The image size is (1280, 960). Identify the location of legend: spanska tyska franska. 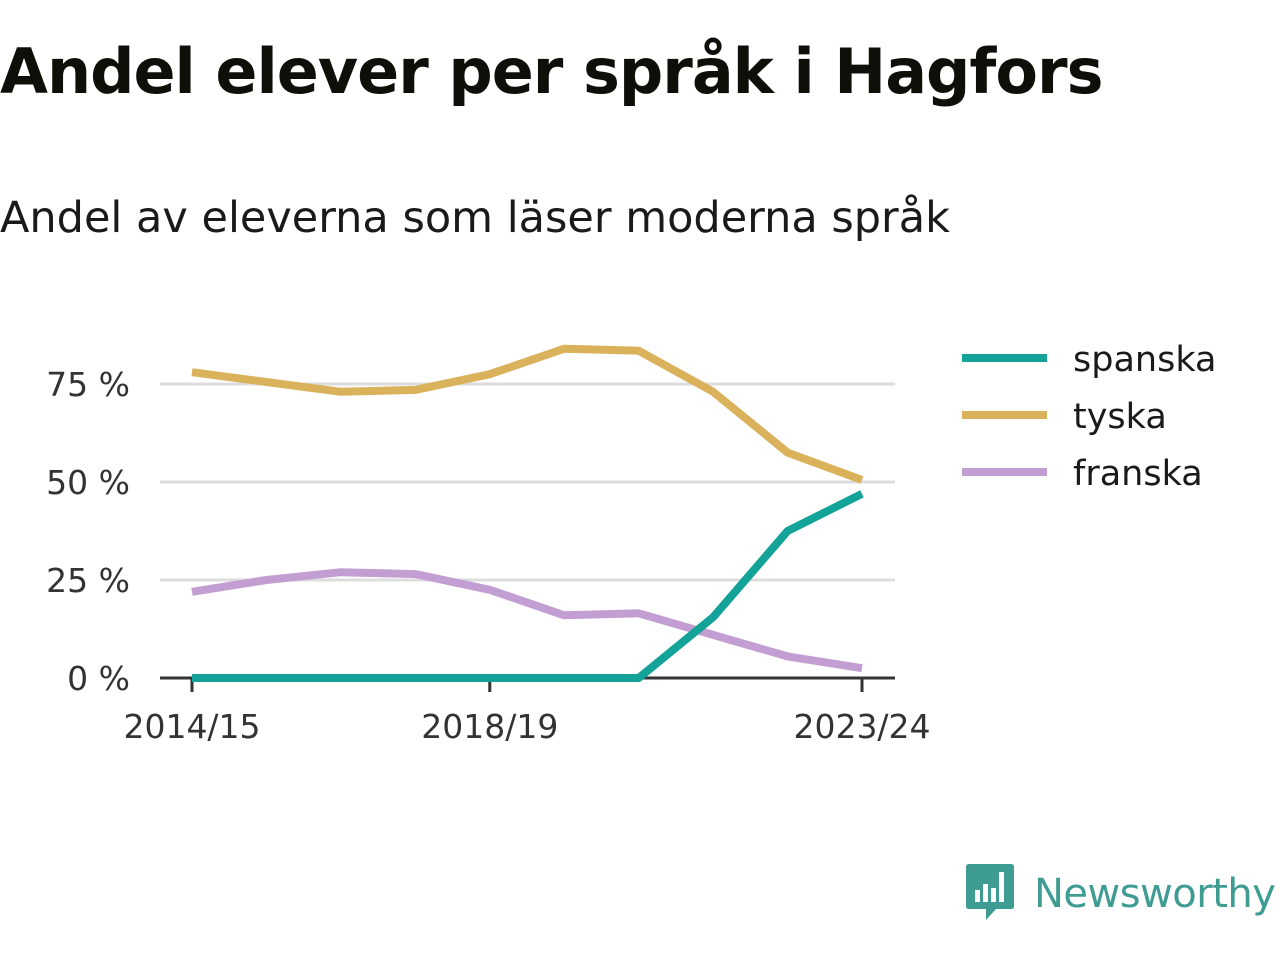
(1089, 417).